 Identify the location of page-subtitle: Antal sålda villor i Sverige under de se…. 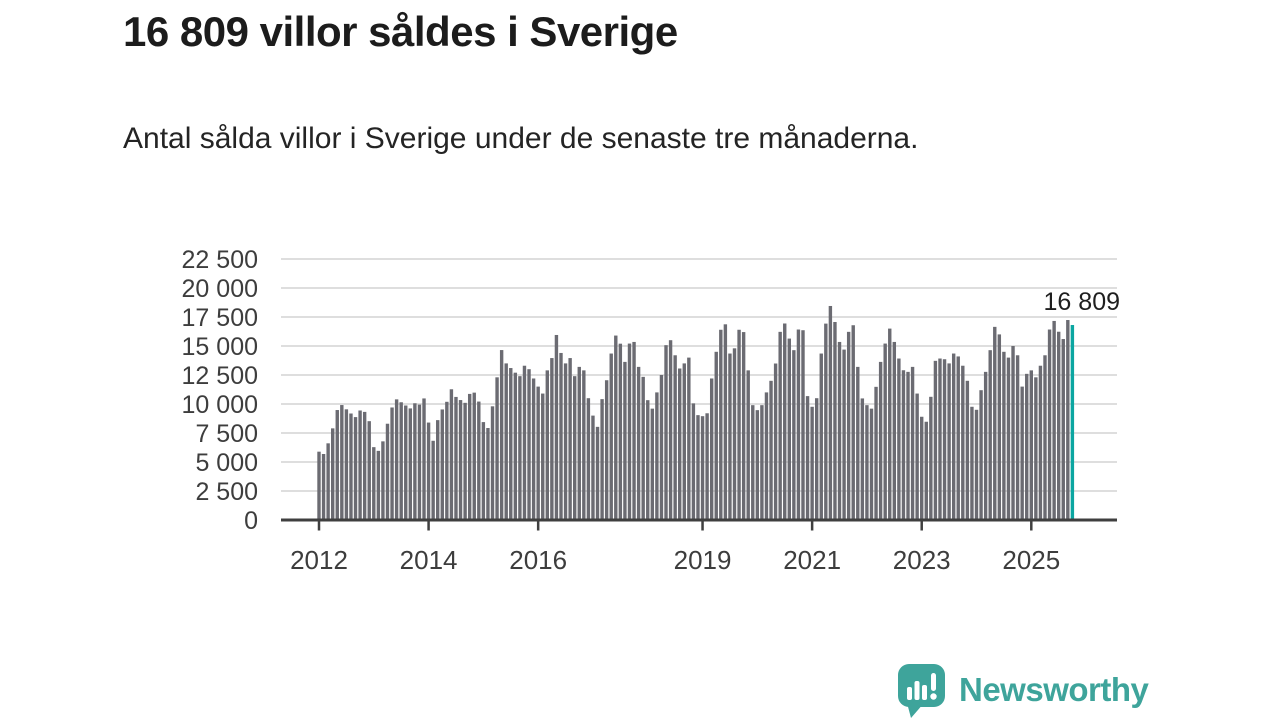
(521, 138).